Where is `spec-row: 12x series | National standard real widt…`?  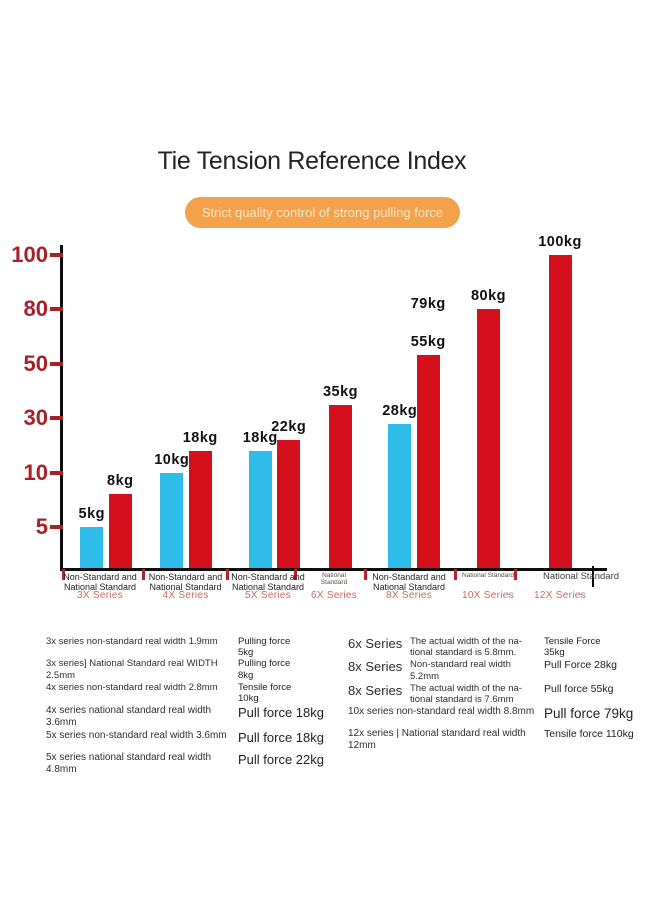
spec-row: 12x series | National standard real widt… is located at coordinates (500, 740).